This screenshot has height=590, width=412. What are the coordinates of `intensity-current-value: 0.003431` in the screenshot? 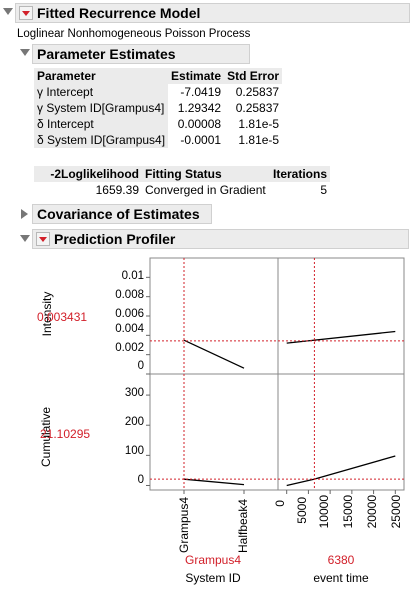 It's located at (62, 317).